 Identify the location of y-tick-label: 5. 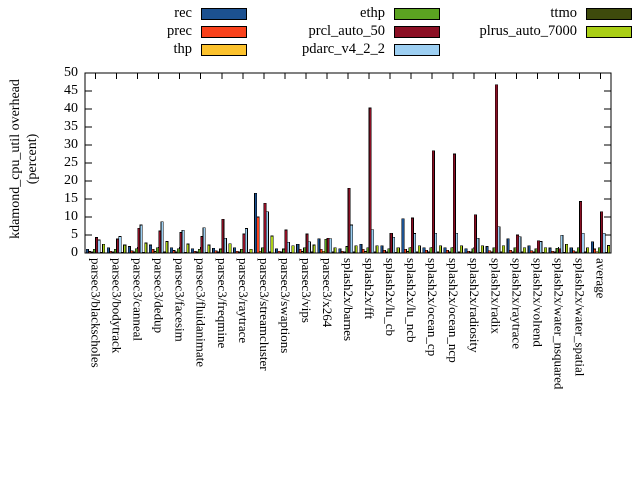
(74, 234).